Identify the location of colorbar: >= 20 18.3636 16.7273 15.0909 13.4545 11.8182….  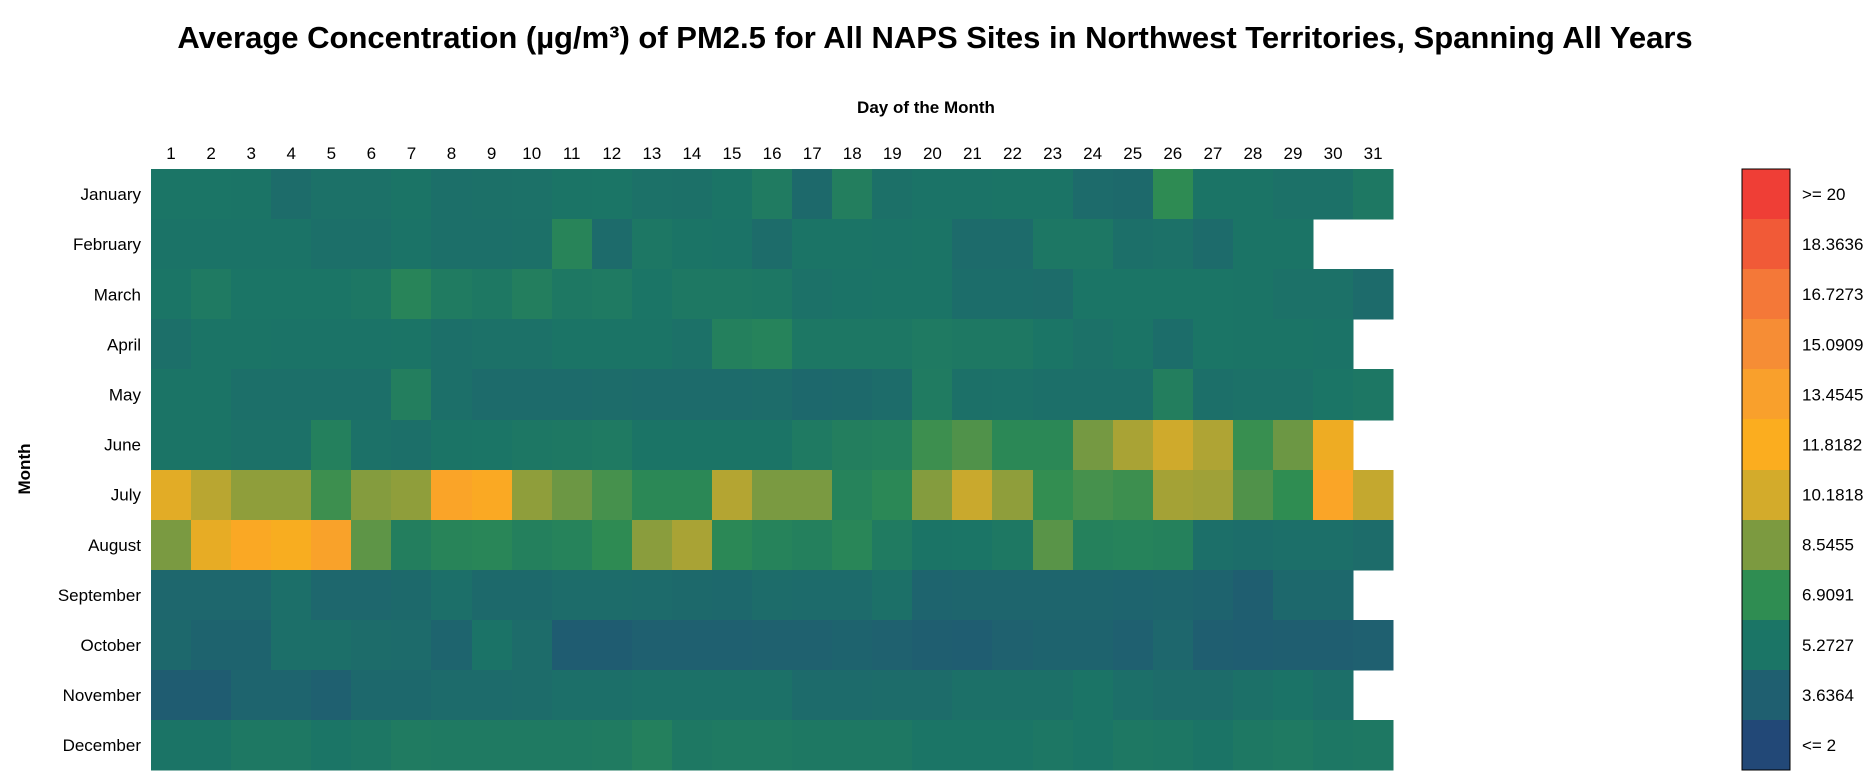
(1802, 469).